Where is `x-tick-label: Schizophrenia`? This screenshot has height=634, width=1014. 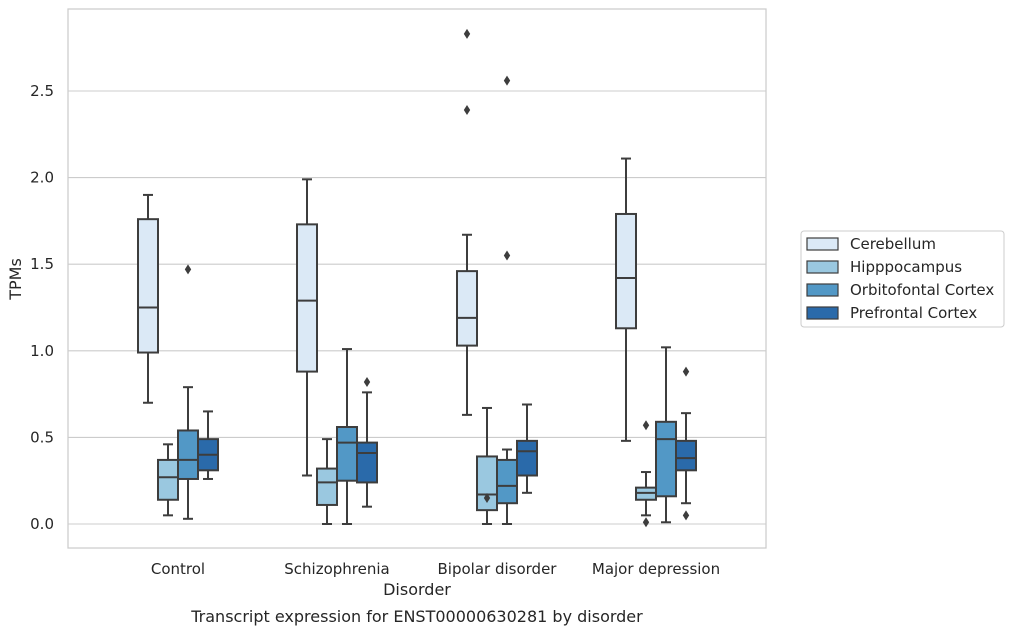
x-tick-label: Schizophrenia is located at coordinates (336, 569).